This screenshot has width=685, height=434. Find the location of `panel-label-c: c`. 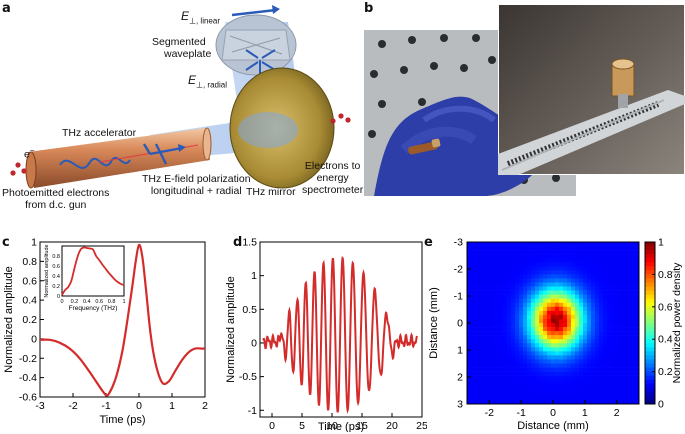

panel-label-c: c is located at coordinates (6, 242).